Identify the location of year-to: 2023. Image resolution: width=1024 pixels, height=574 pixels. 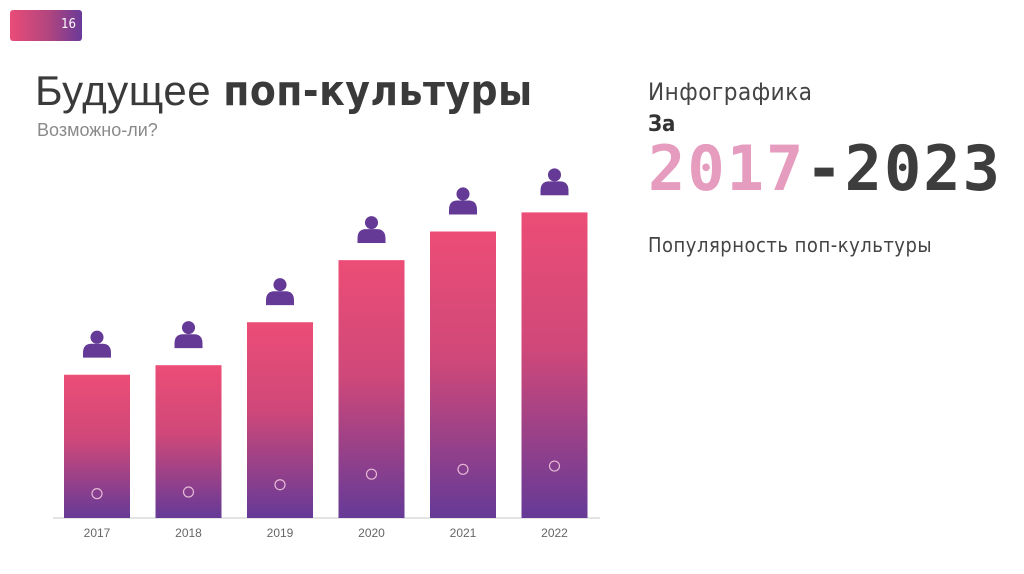
(923, 168).